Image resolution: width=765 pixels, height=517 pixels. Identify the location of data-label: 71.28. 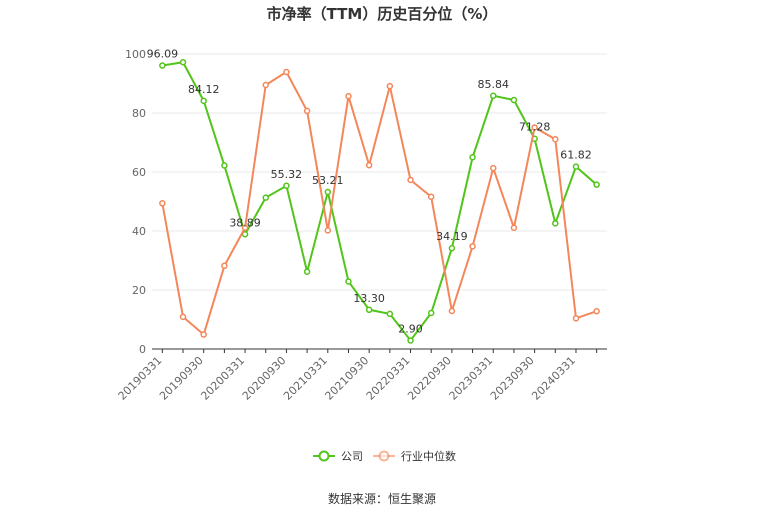
(535, 127).